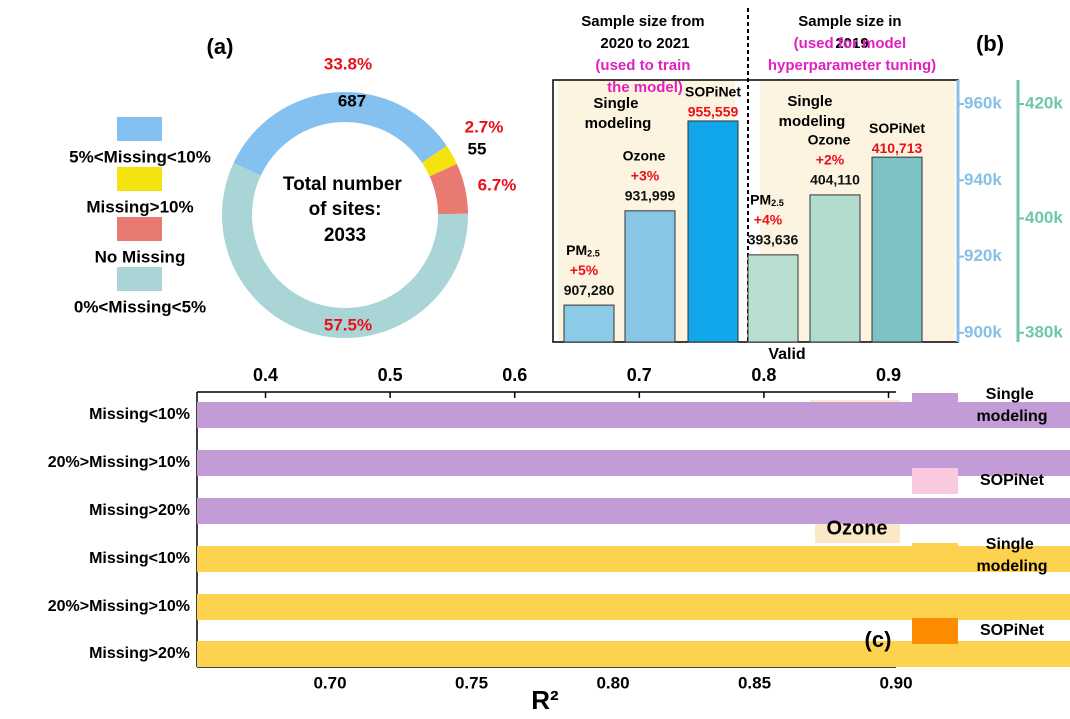 Image resolution: width=1070 pixels, height=719 pixels. Describe the element at coordinates (1044, 331) in the screenshot. I see `y2-tick-label: 380k` at that location.